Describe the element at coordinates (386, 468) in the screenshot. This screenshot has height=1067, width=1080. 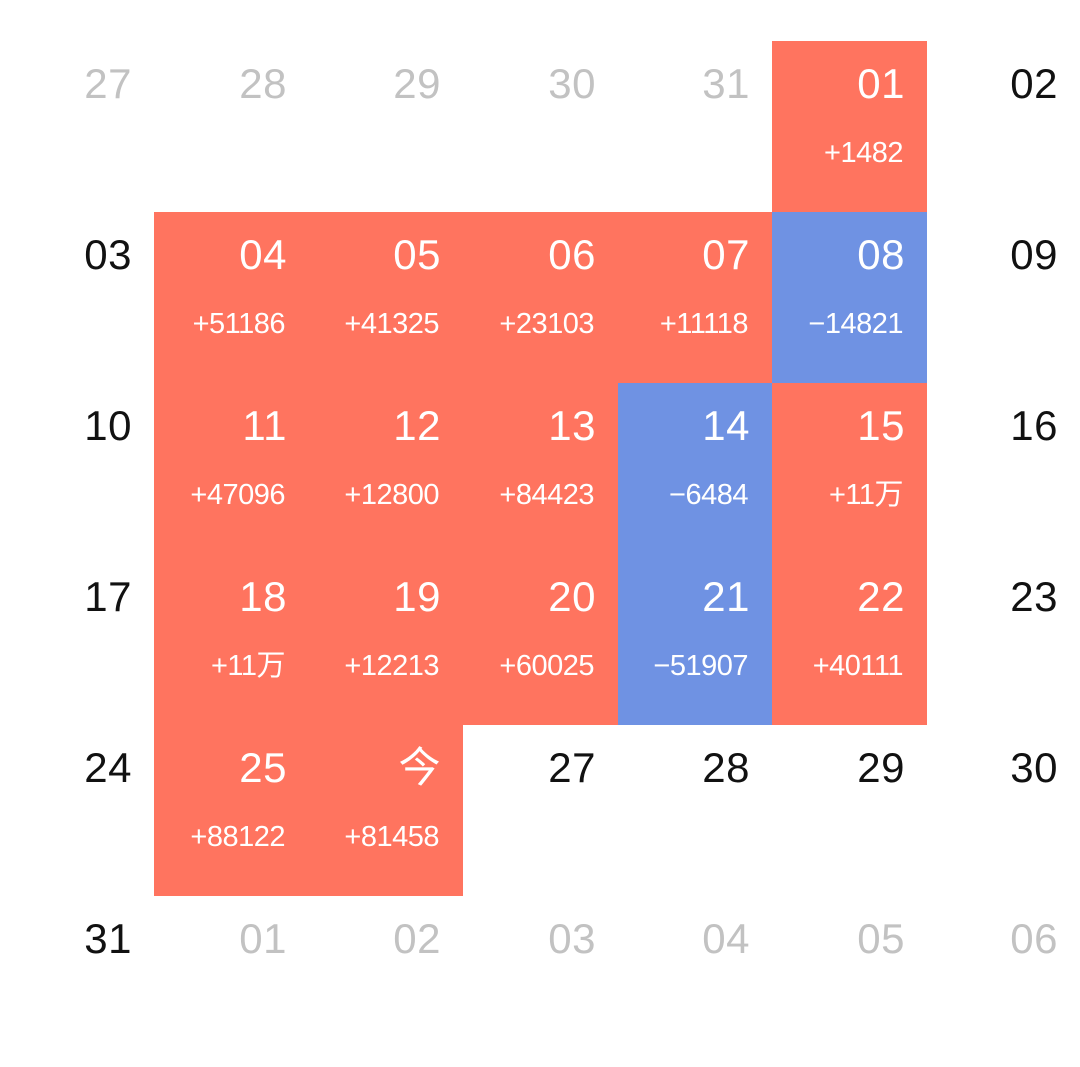
I see `calendar-day-cell: 12 +12800` at that location.